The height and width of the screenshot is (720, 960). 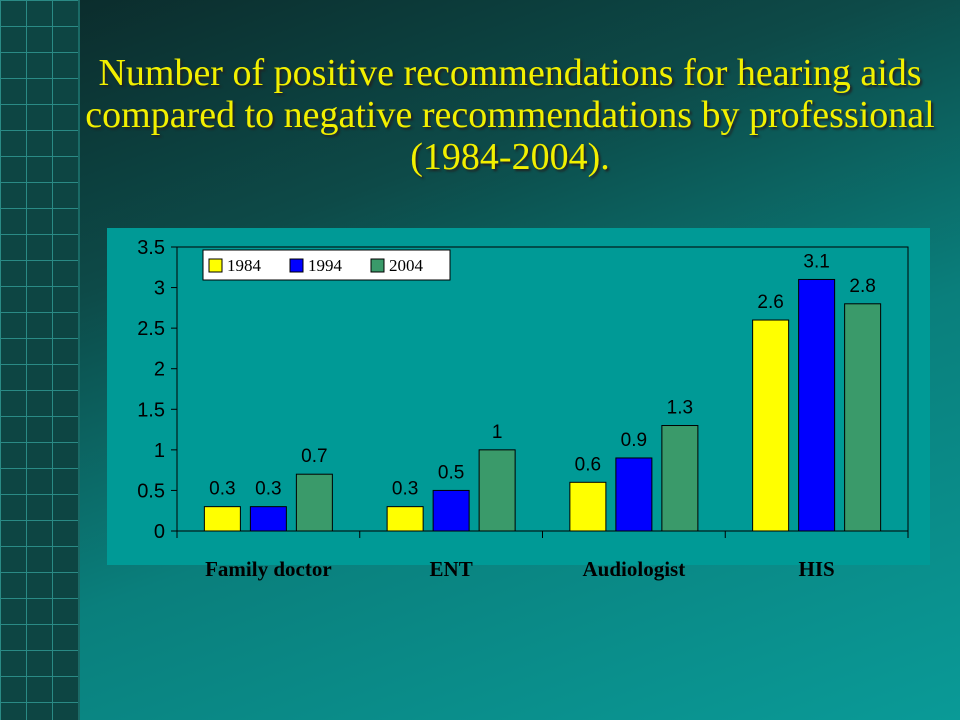 What do you see at coordinates (151, 248) in the screenshot?
I see `y-tick-label: 3.5` at bounding box center [151, 248].